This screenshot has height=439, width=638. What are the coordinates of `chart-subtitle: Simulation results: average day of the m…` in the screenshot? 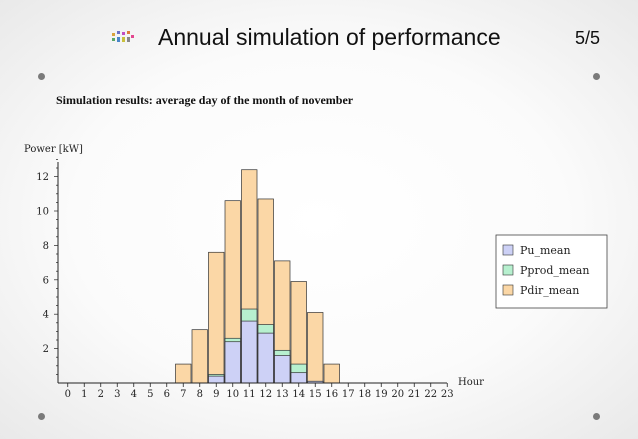 It's located at (205, 100).